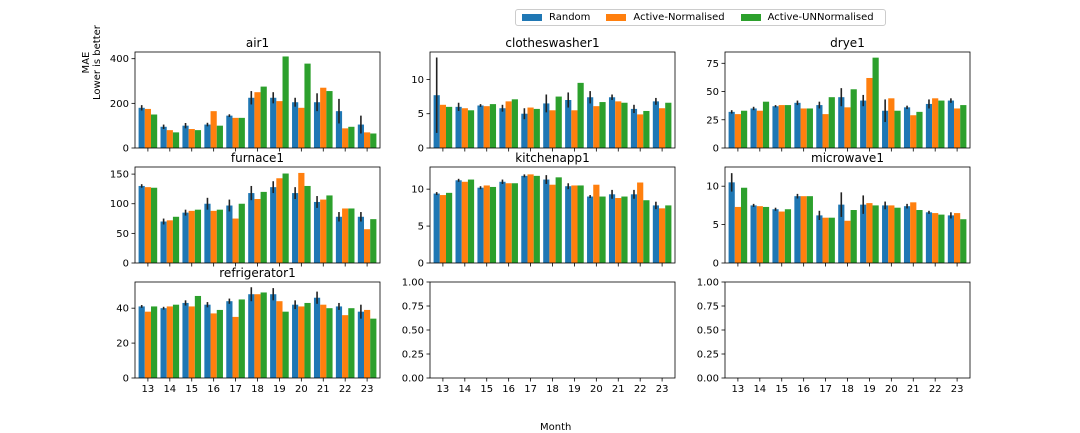 This screenshot has width=1080, height=433. What do you see at coordinates (122, 234) in the screenshot?
I see `y-tick-label: 50` at bounding box center [122, 234].